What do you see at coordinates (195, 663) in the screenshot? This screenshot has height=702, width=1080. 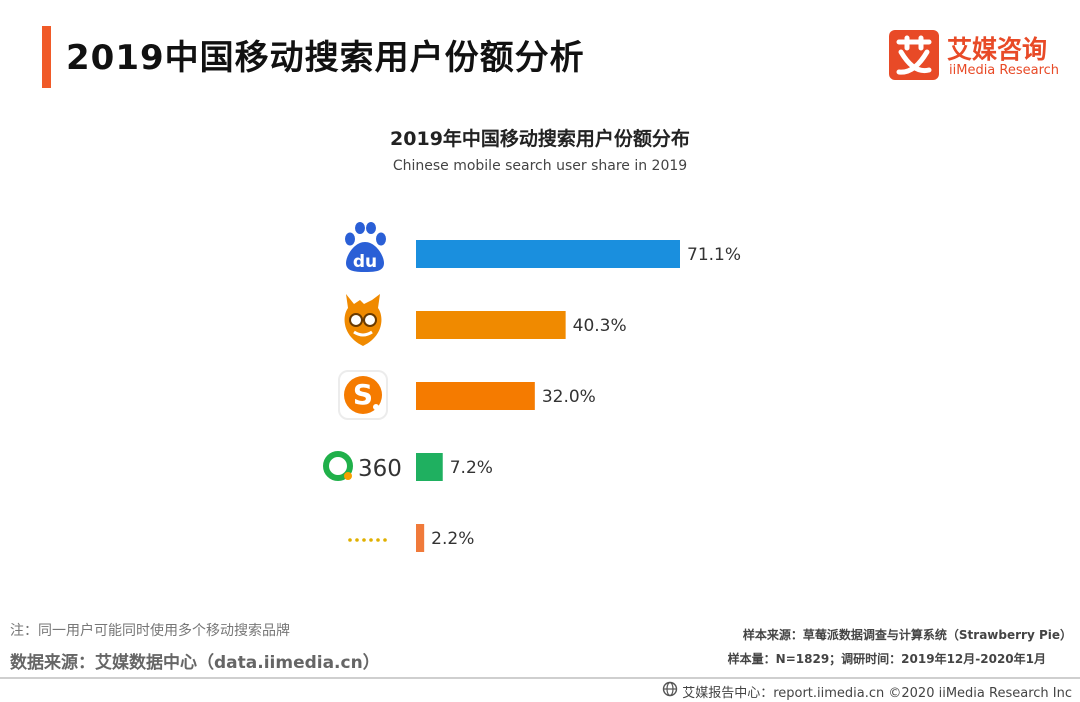 I see `data-source: 数据来源：艾媒数据中心（data.iimedia.cn）` at bounding box center [195, 663].